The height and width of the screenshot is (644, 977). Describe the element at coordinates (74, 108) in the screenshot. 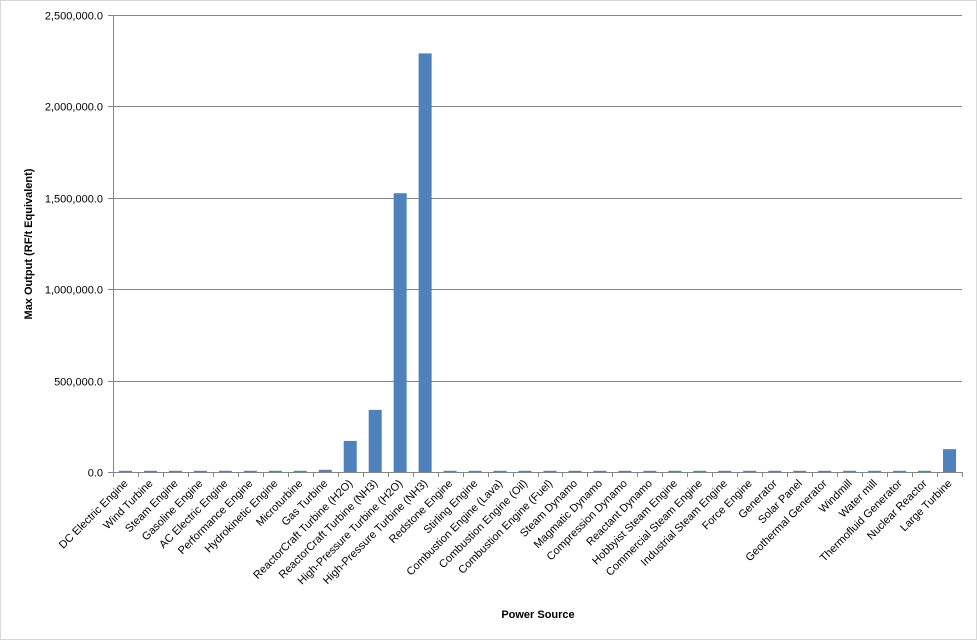

I see `y-tick-label: 2,000,000.0` at that location.